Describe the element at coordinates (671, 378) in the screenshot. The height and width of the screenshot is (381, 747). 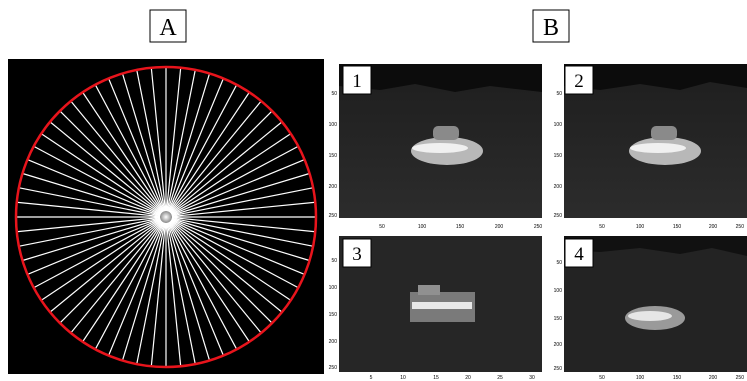
I see `subfigure-4-xticks: 50 100 150 200 250` at that location.